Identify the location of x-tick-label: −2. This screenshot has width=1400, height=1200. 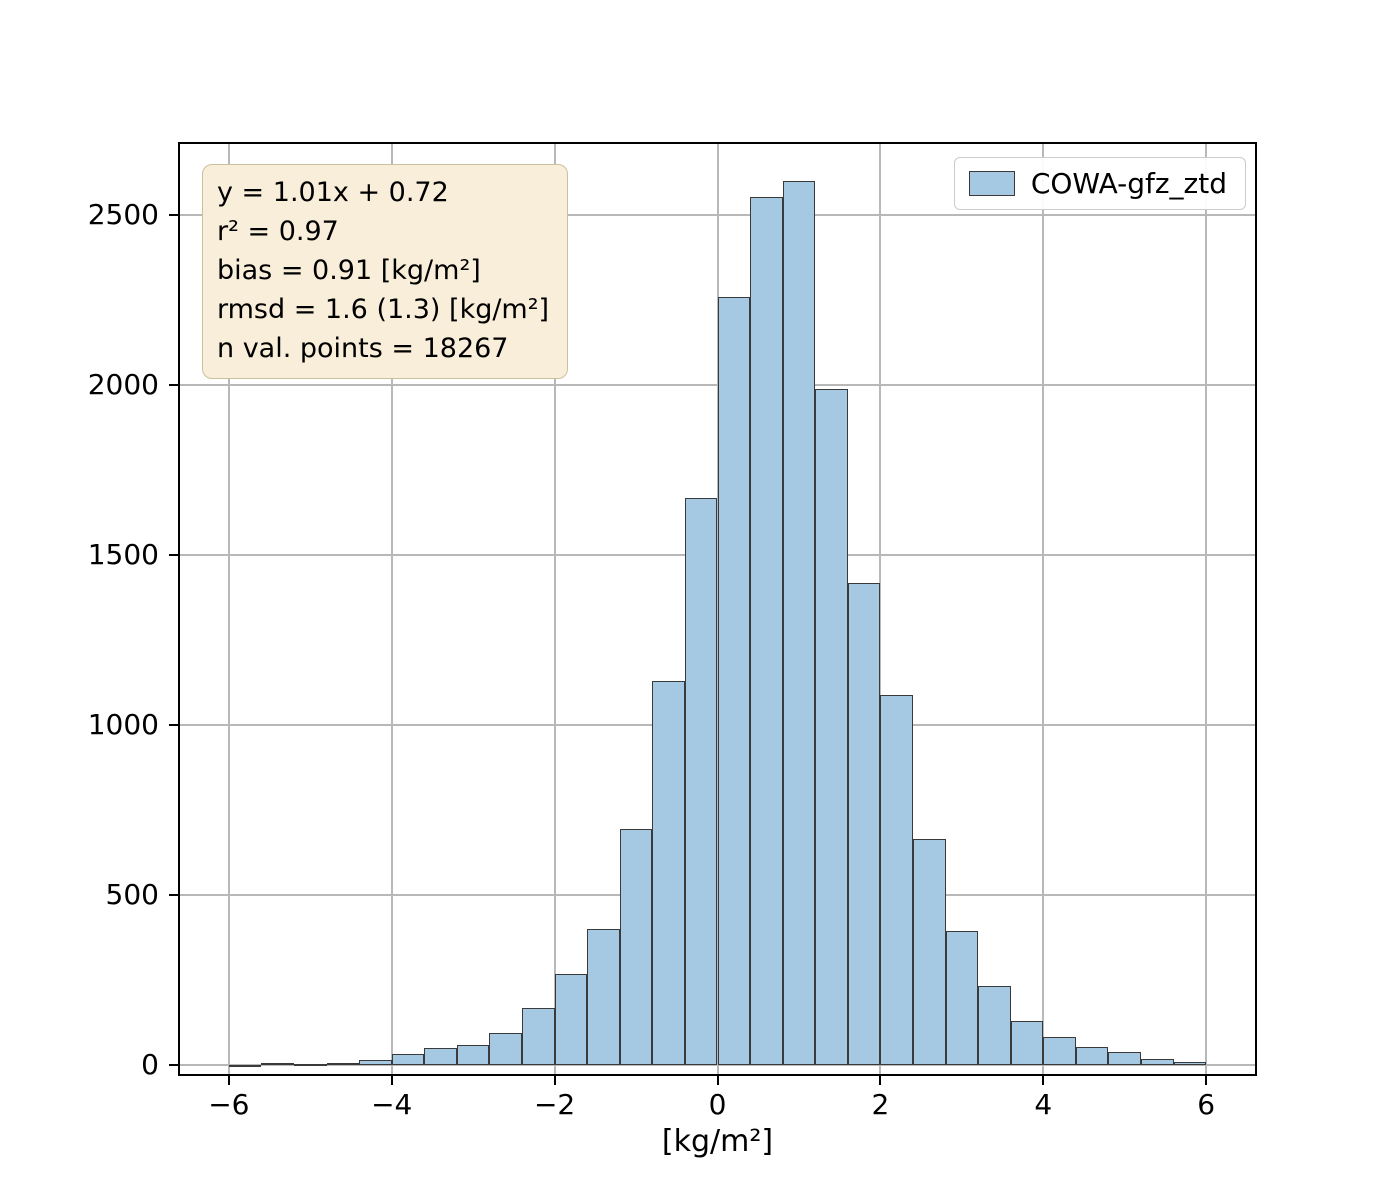
(554, 1104).